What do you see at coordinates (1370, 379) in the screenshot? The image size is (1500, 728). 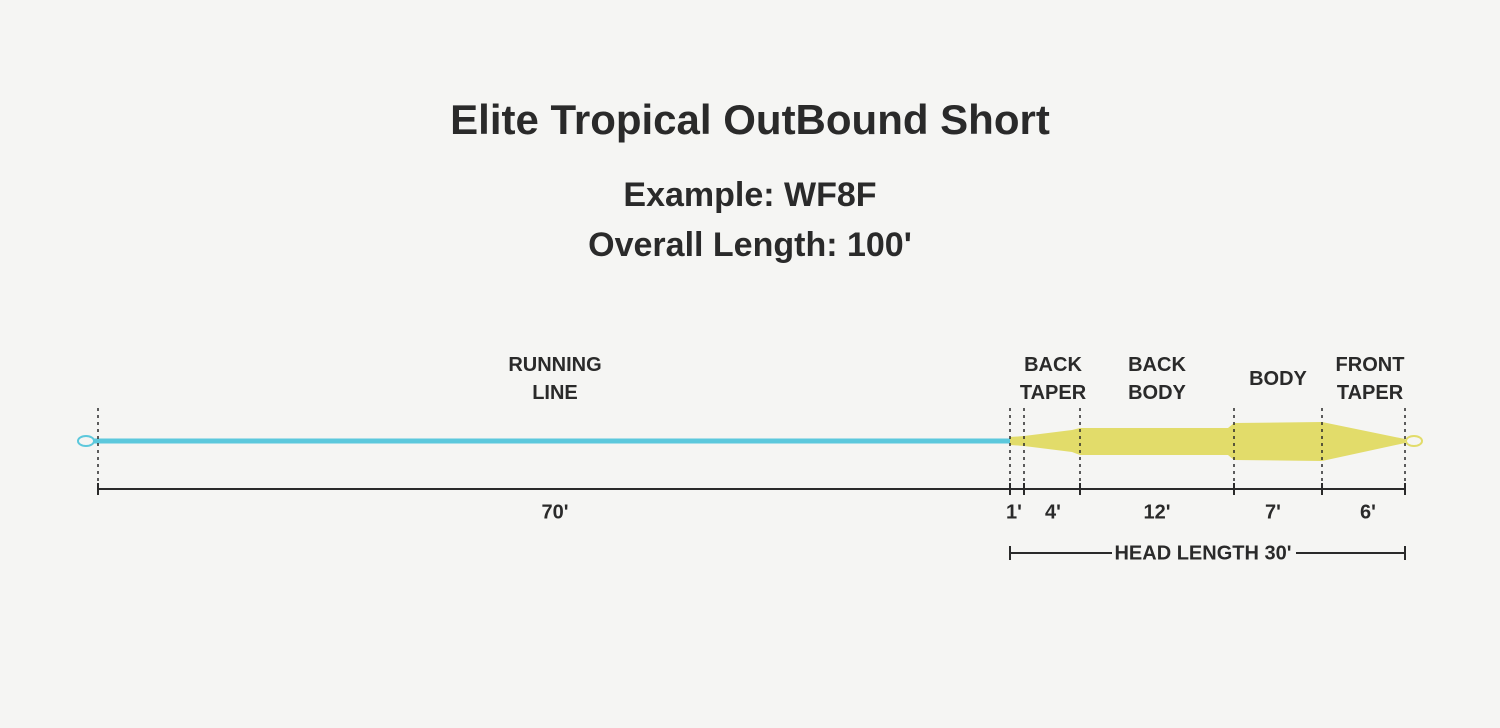 I see `segment-label: FRONT TAPER` at bounding box center [1370, 379].